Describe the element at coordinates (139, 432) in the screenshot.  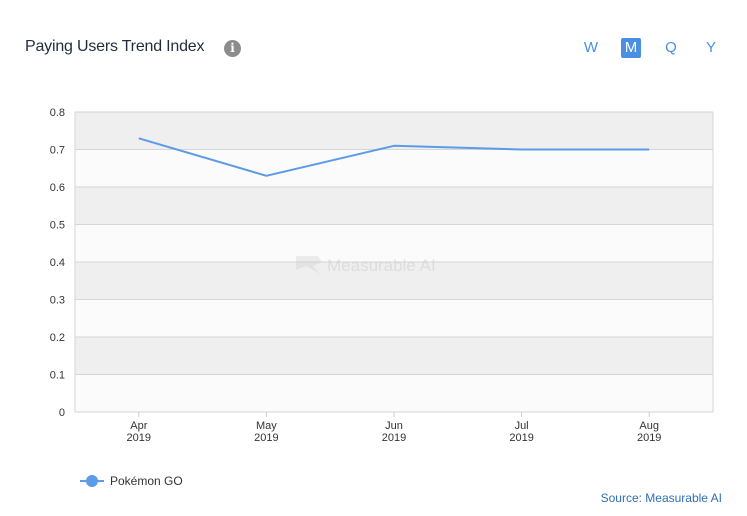
I see `x-tick-label: Apr 2019` at that location.